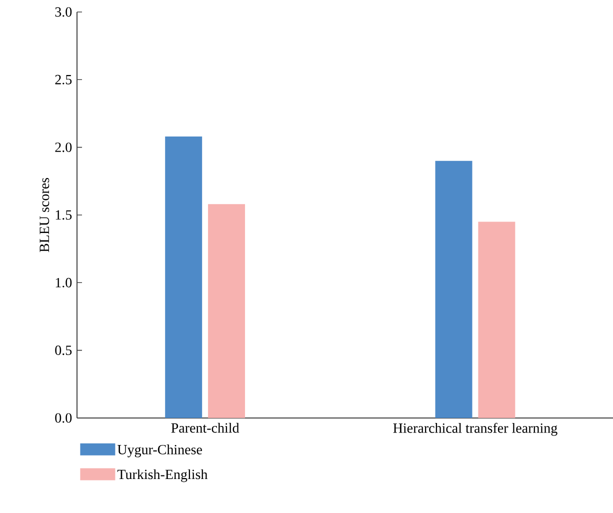  I want to click on x-tick-label: Hierarchical transfer learning, so click(475, 429).